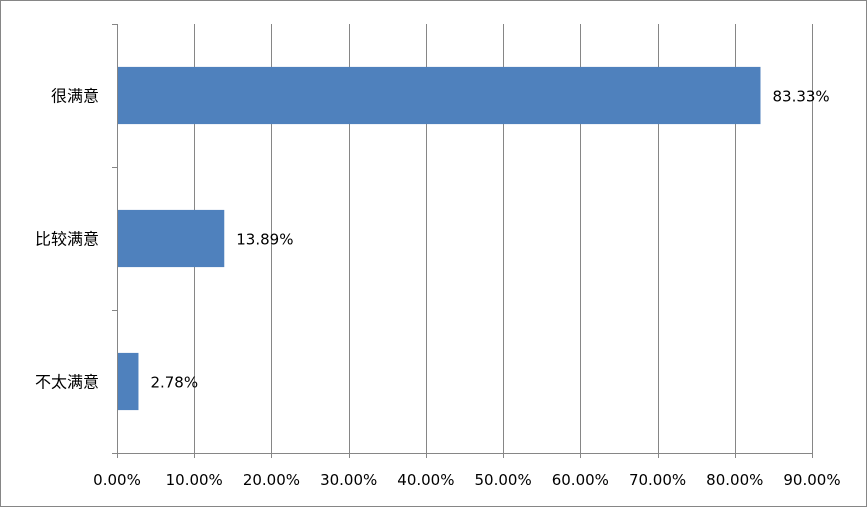  What do you see at coordinates (503, 480) in the screenshot?
I see `x-tick-label: 50.00%` at bounding box center [503, 480].